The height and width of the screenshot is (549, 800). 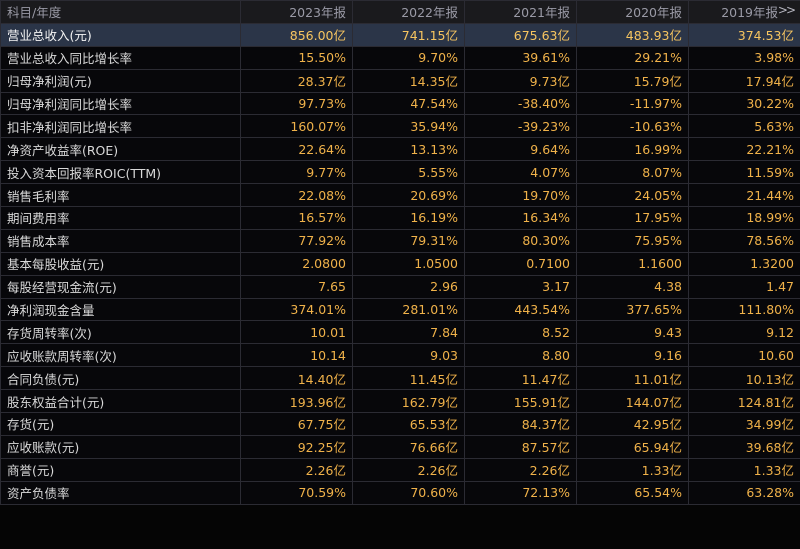 I want to click on row-label: 净利润现金含量, so click(x=120, y=309).